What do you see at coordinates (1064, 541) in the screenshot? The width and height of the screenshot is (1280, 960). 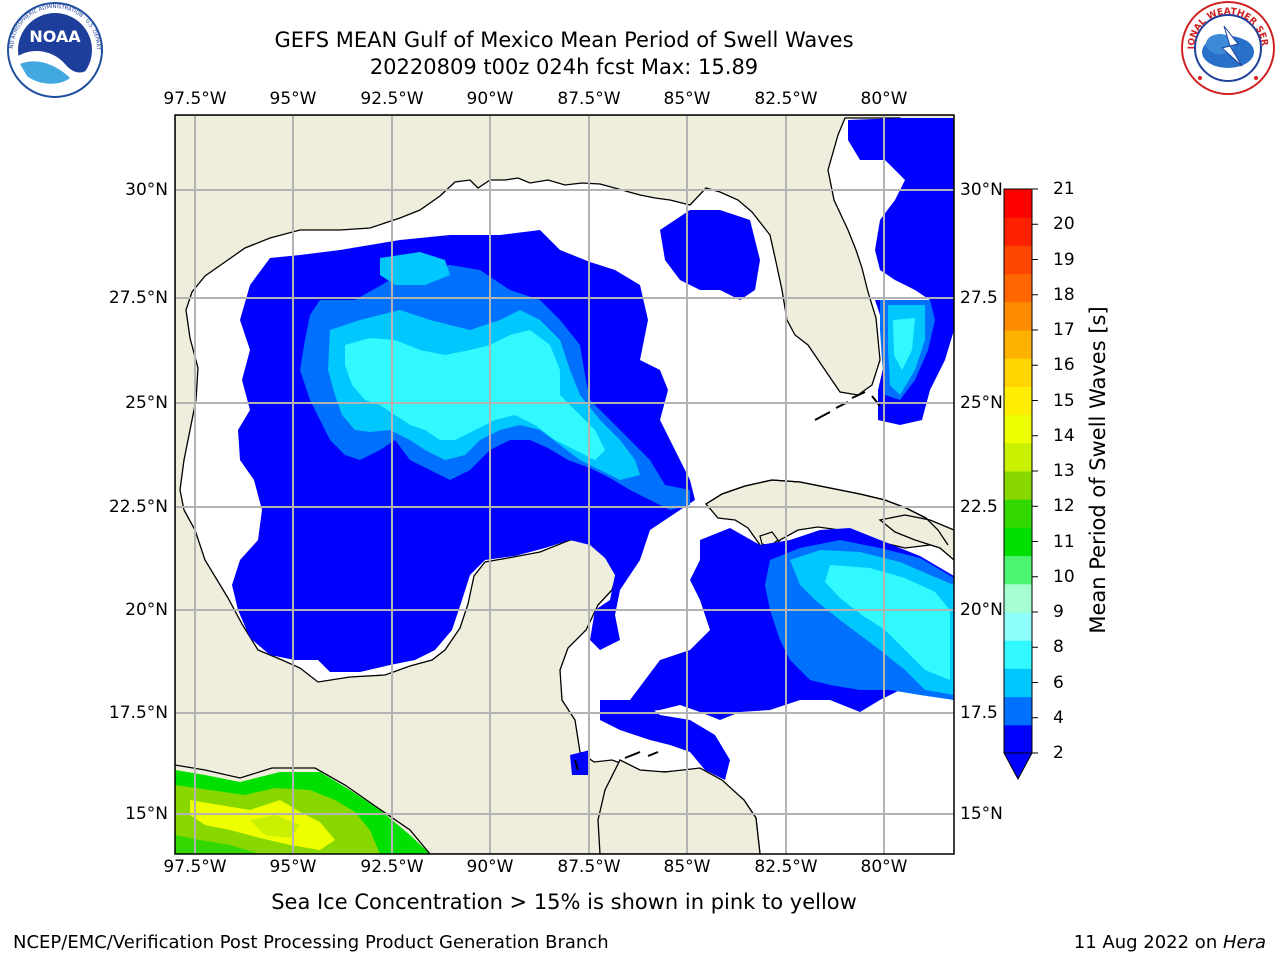 I see `colorbar-tick-label: 11` at bounding box center [1064, 541].